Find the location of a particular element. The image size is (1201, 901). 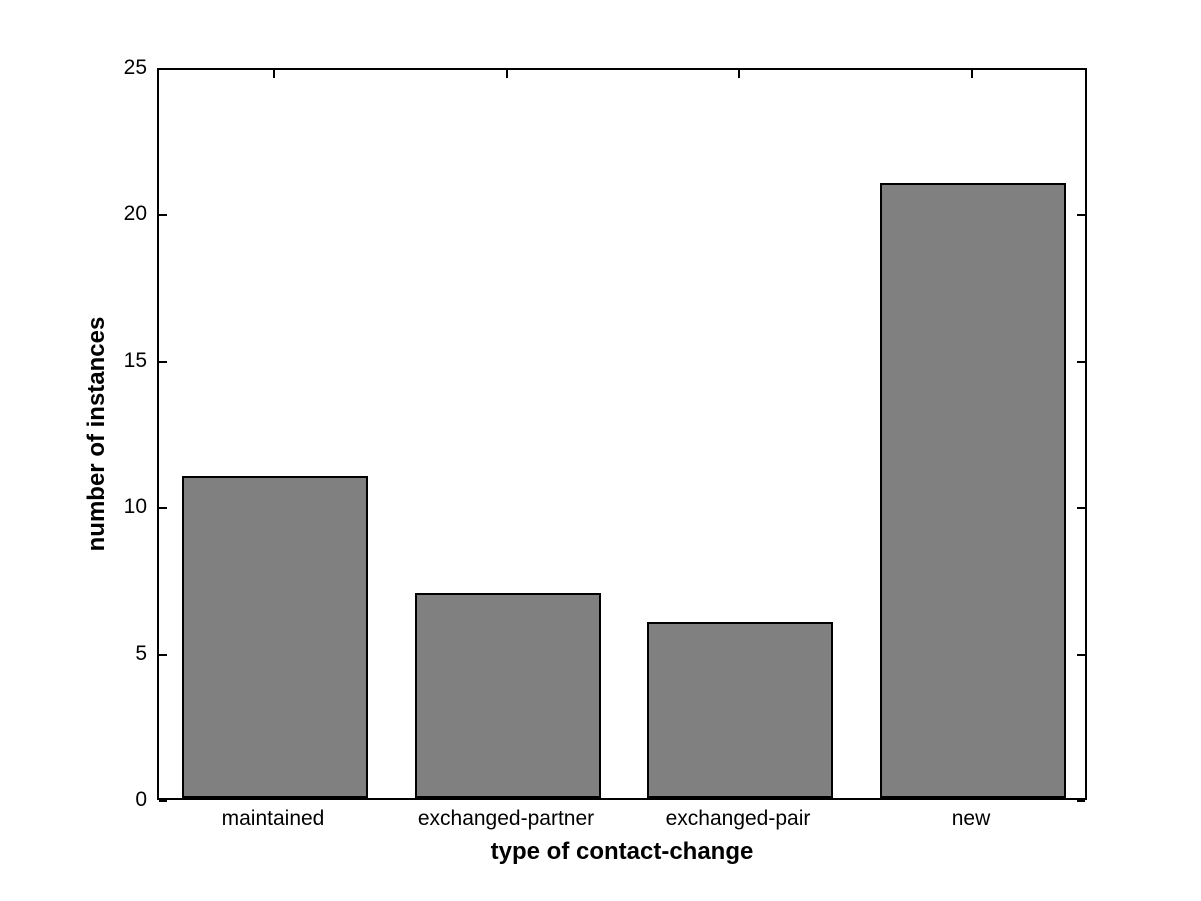

y-tick-label: 10 is located at coordinates (135, 506).